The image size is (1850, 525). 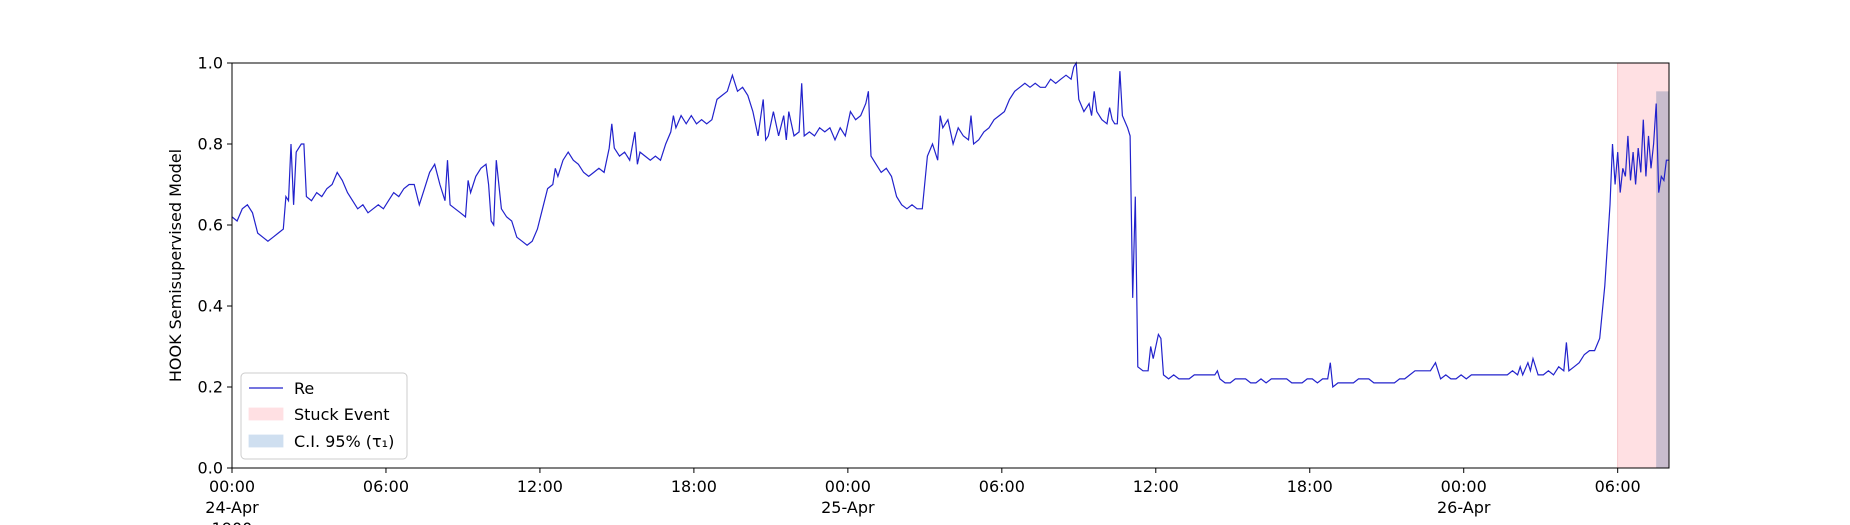 What do you see at coordinates (848, 507) in the screenshot?
I see `x-tick-sublabel: 25-Apr` at bounding box center [848, 507].